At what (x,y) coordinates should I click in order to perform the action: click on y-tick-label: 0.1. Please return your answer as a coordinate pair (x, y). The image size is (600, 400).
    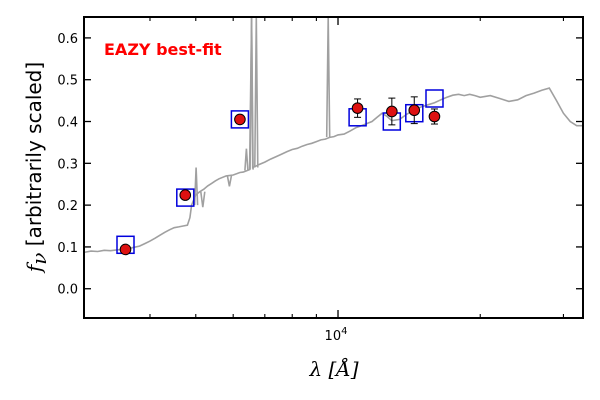
    Looking at the image, I should click on (67, 248).